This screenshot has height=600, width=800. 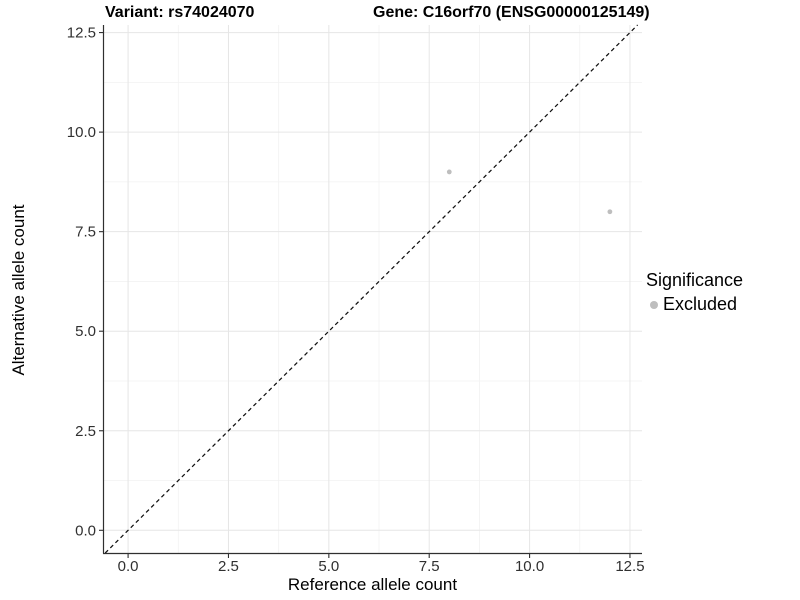 I want to click on y-tick-label: 5.0, so click(x=85, y=331).